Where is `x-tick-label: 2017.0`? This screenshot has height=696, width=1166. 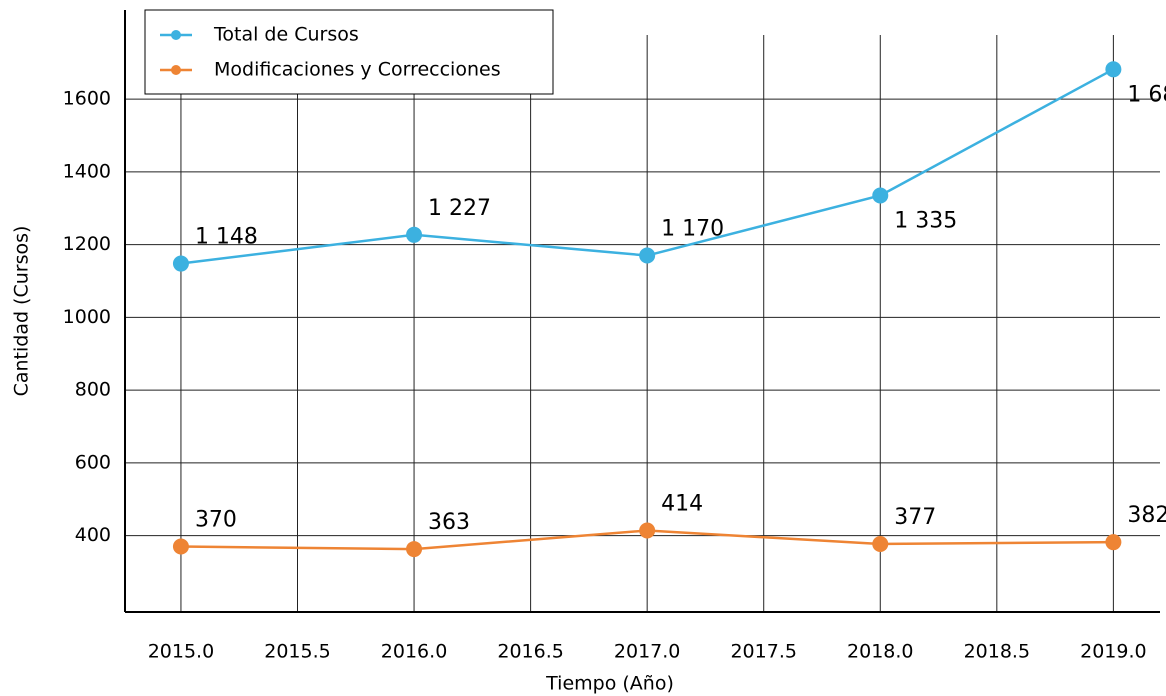
x-tick-label: 2017.0 is located at coordinates (647, 652).